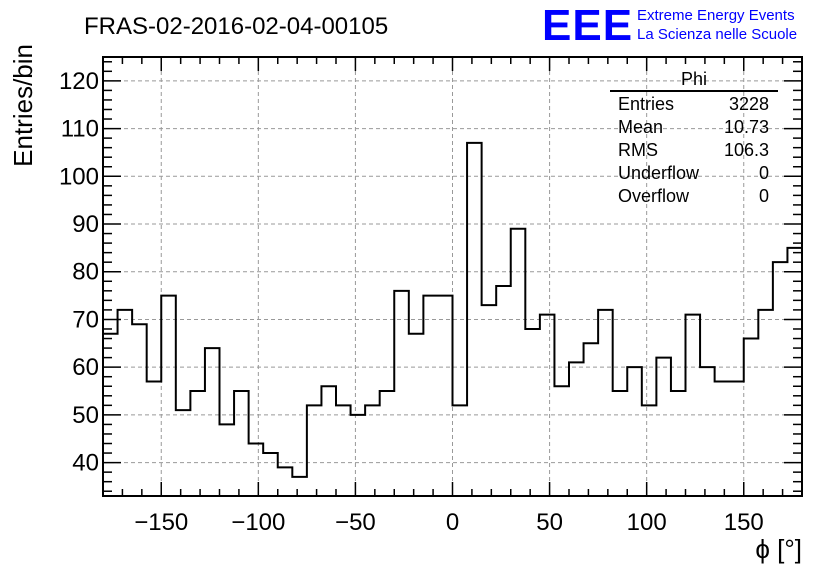  I want to click on y-tick-label: 80, so click(85, 272).